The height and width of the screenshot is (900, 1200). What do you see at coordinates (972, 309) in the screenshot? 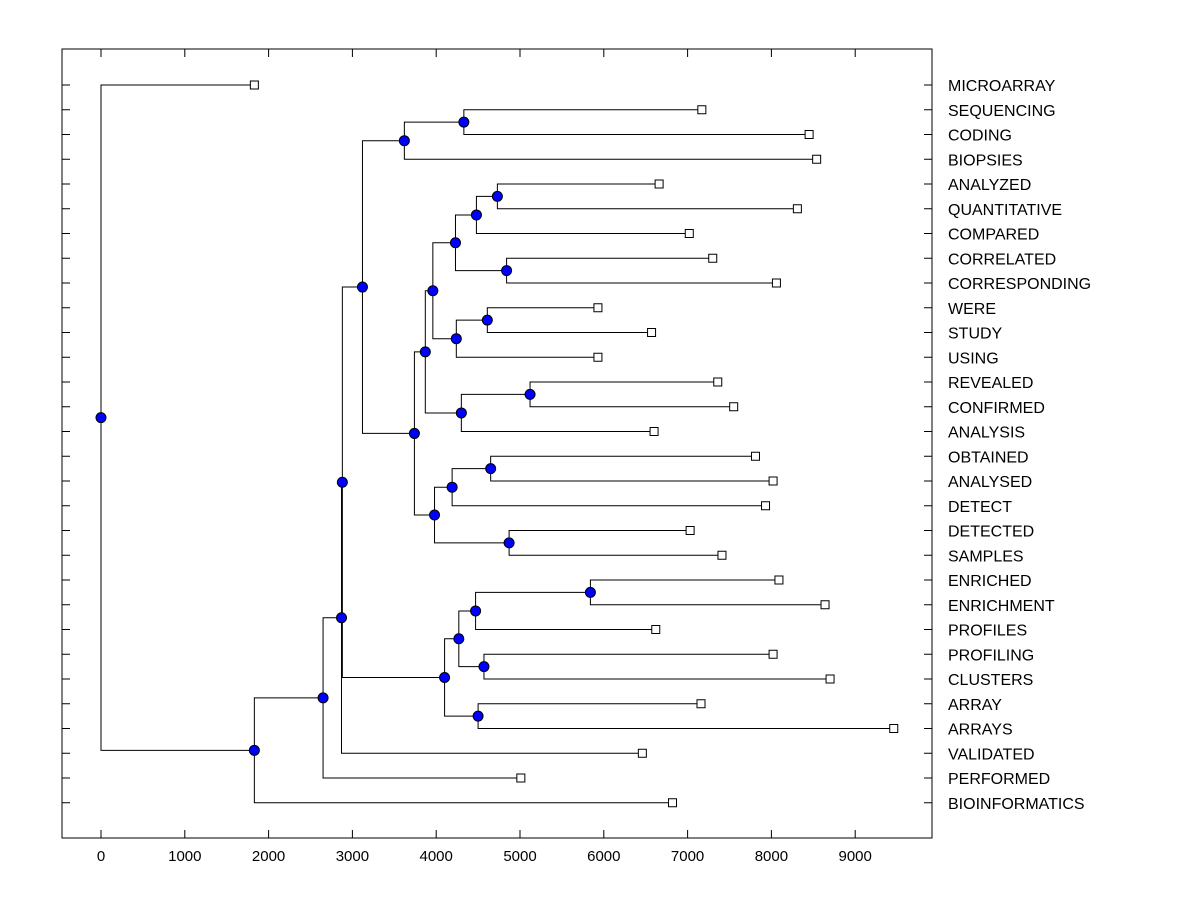
I see `leaf-label: WERE` at bounding box center [972, 309].